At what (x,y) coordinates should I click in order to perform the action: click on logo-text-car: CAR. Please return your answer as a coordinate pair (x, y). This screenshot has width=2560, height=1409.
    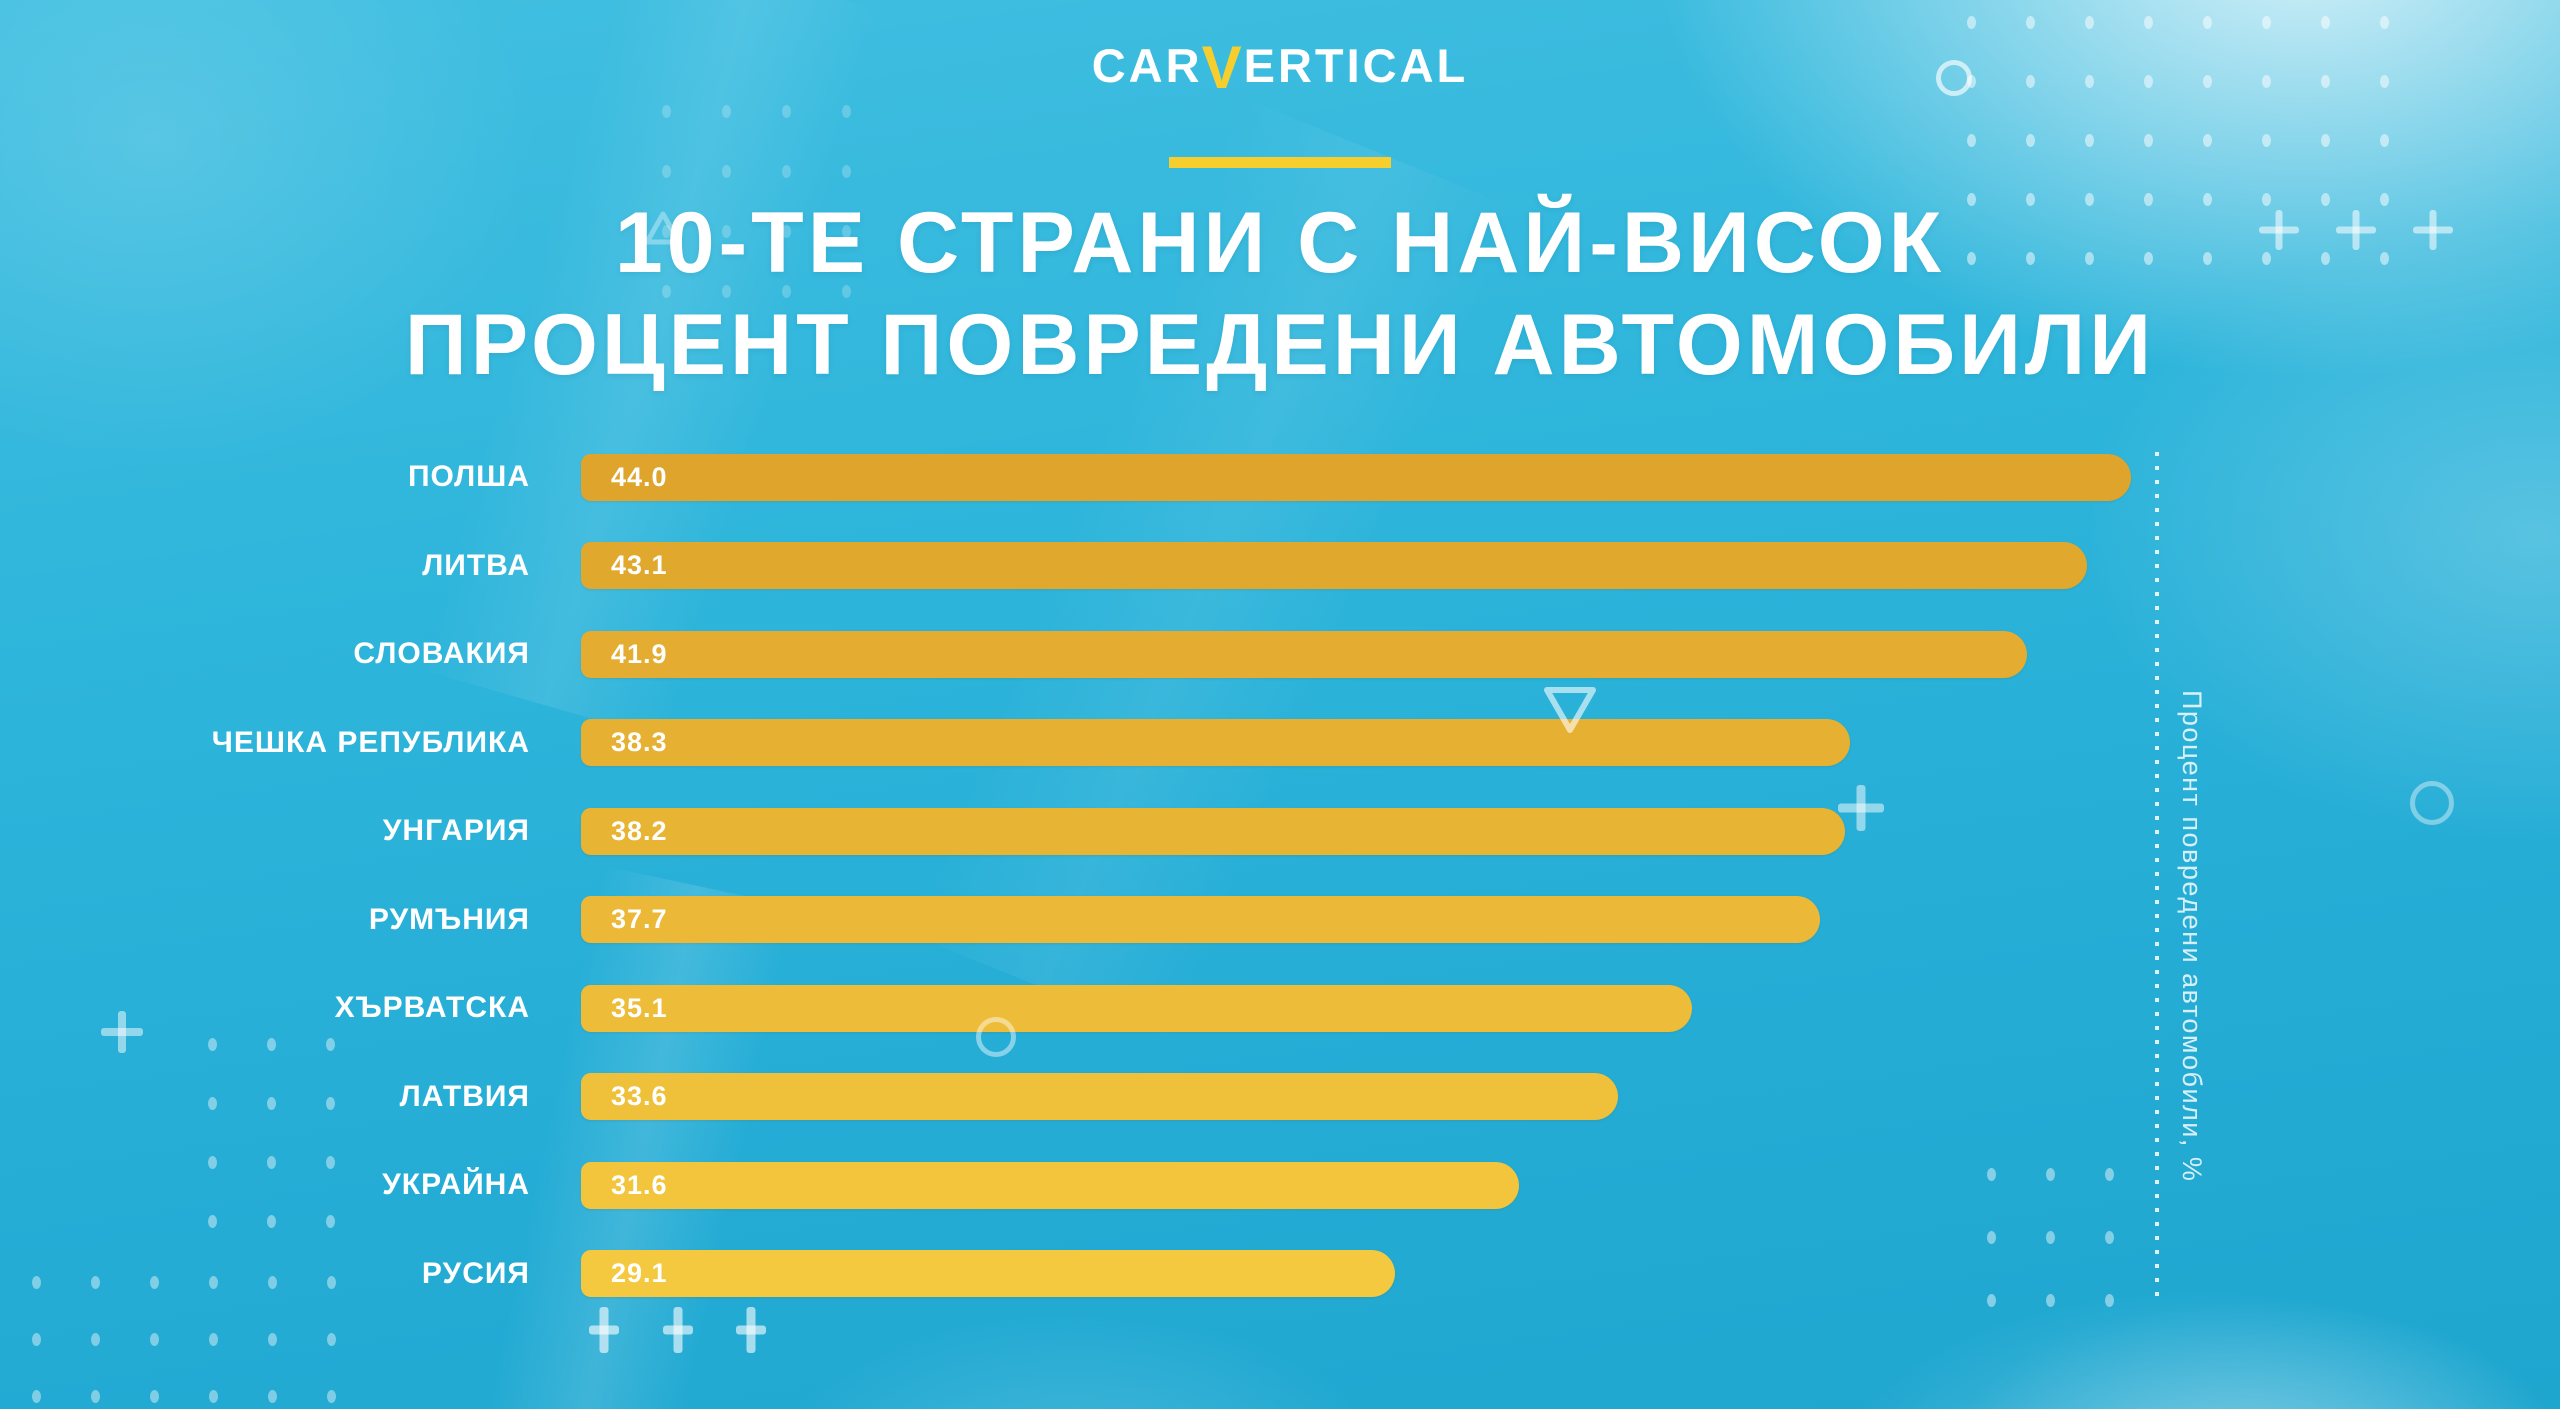
    Looking at the image, I should click on (1147, 65).